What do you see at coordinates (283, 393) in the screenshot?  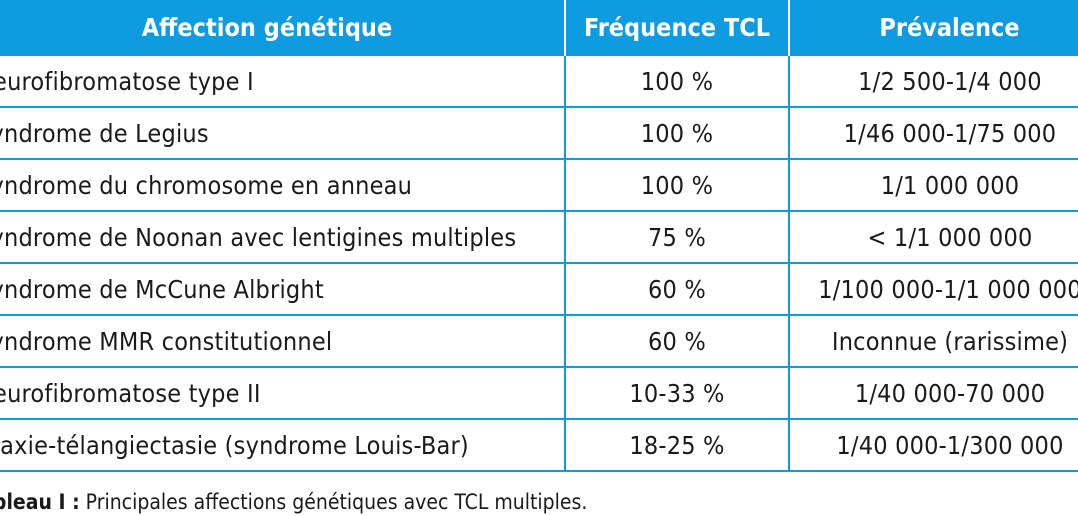 I see `cell-affection: Neurofibromatose type II` at bounding box center [283, 393].